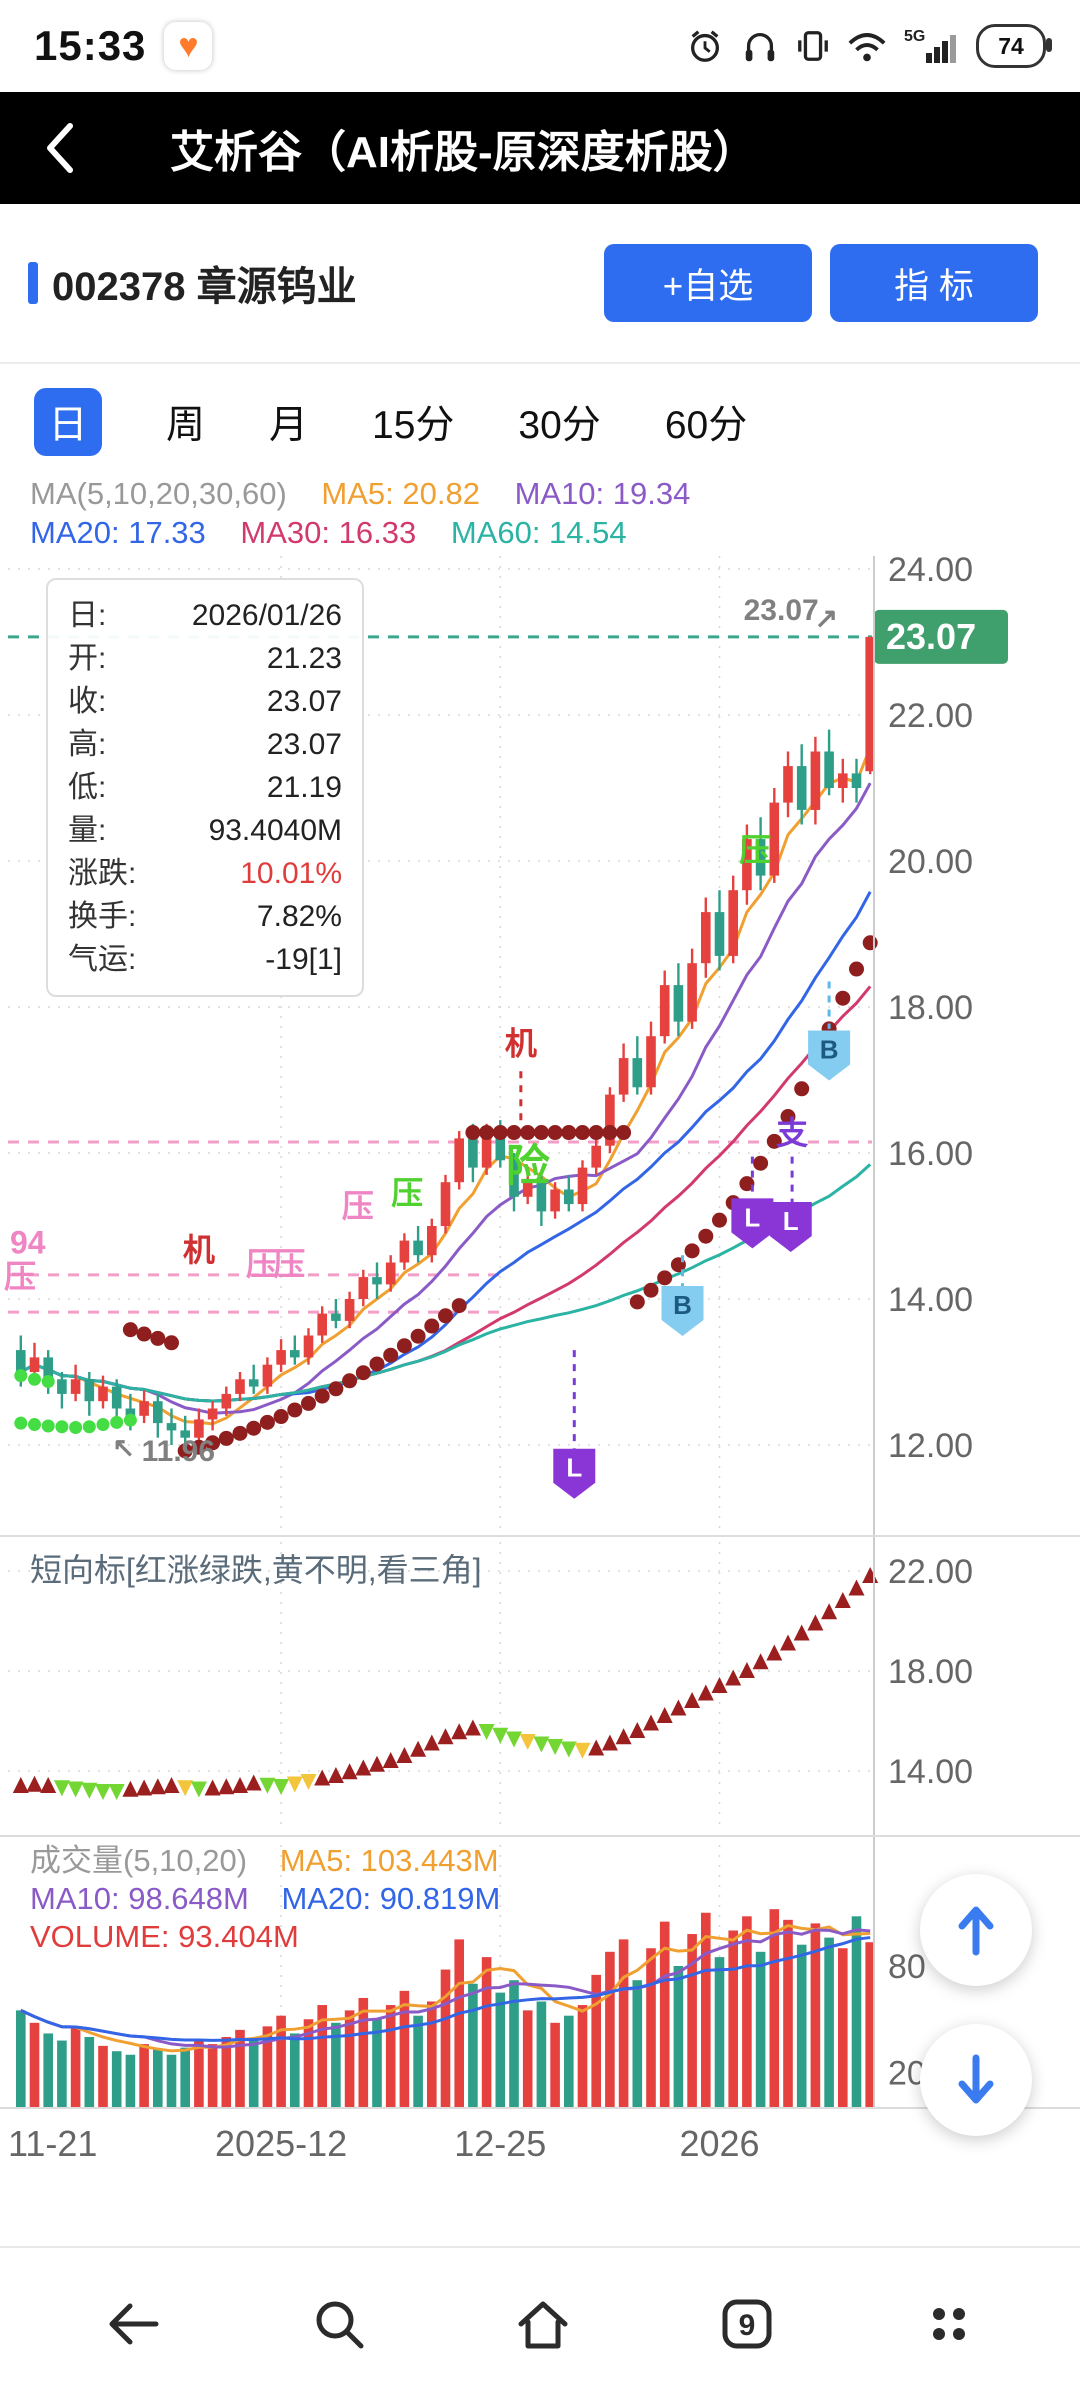 The image size is (1080, 2400). Describe the element at coordinates (813, 46) in the screenshot. I see `vibrate-icon` at that location.